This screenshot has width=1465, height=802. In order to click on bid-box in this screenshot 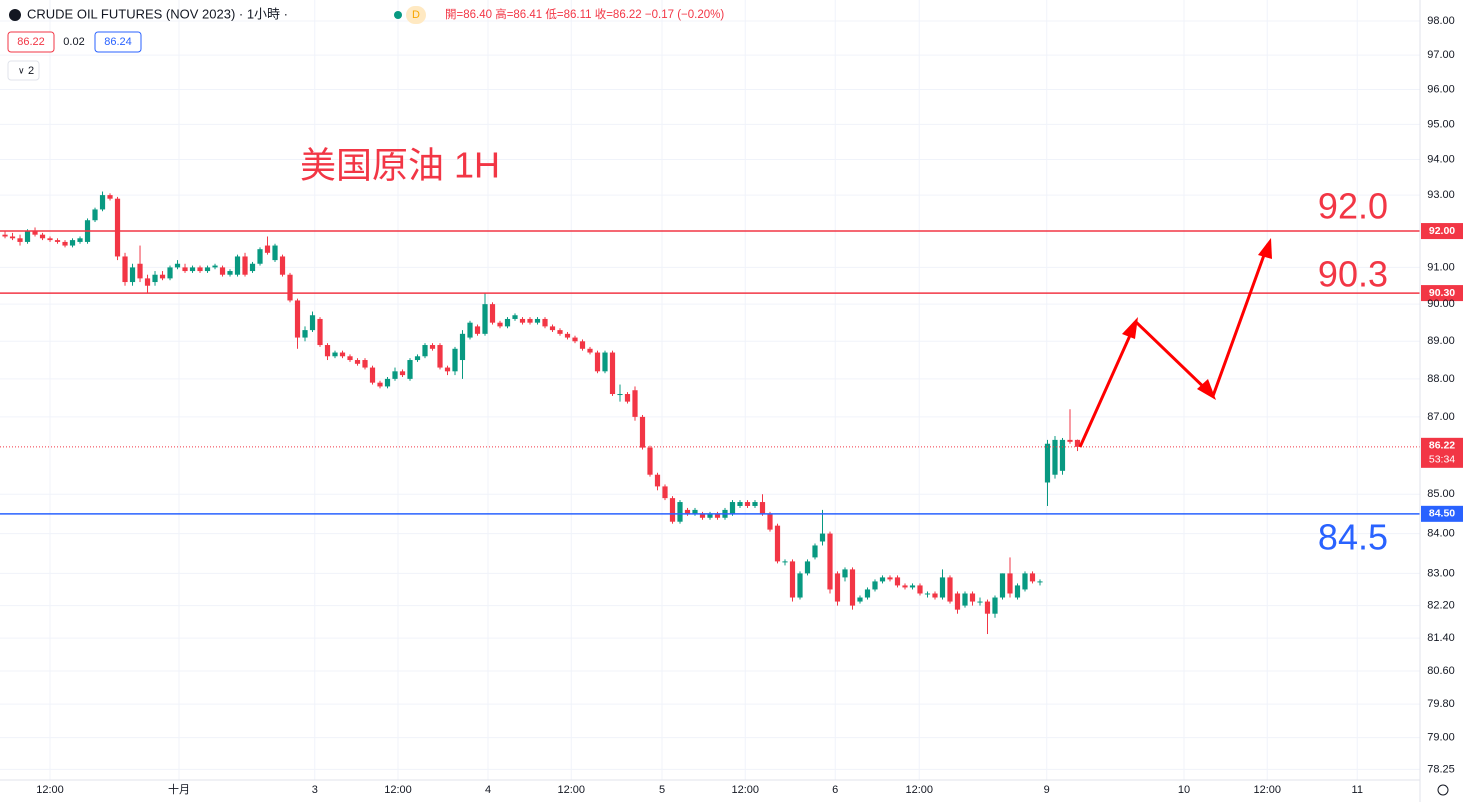, I will do `click(31, 42)`.